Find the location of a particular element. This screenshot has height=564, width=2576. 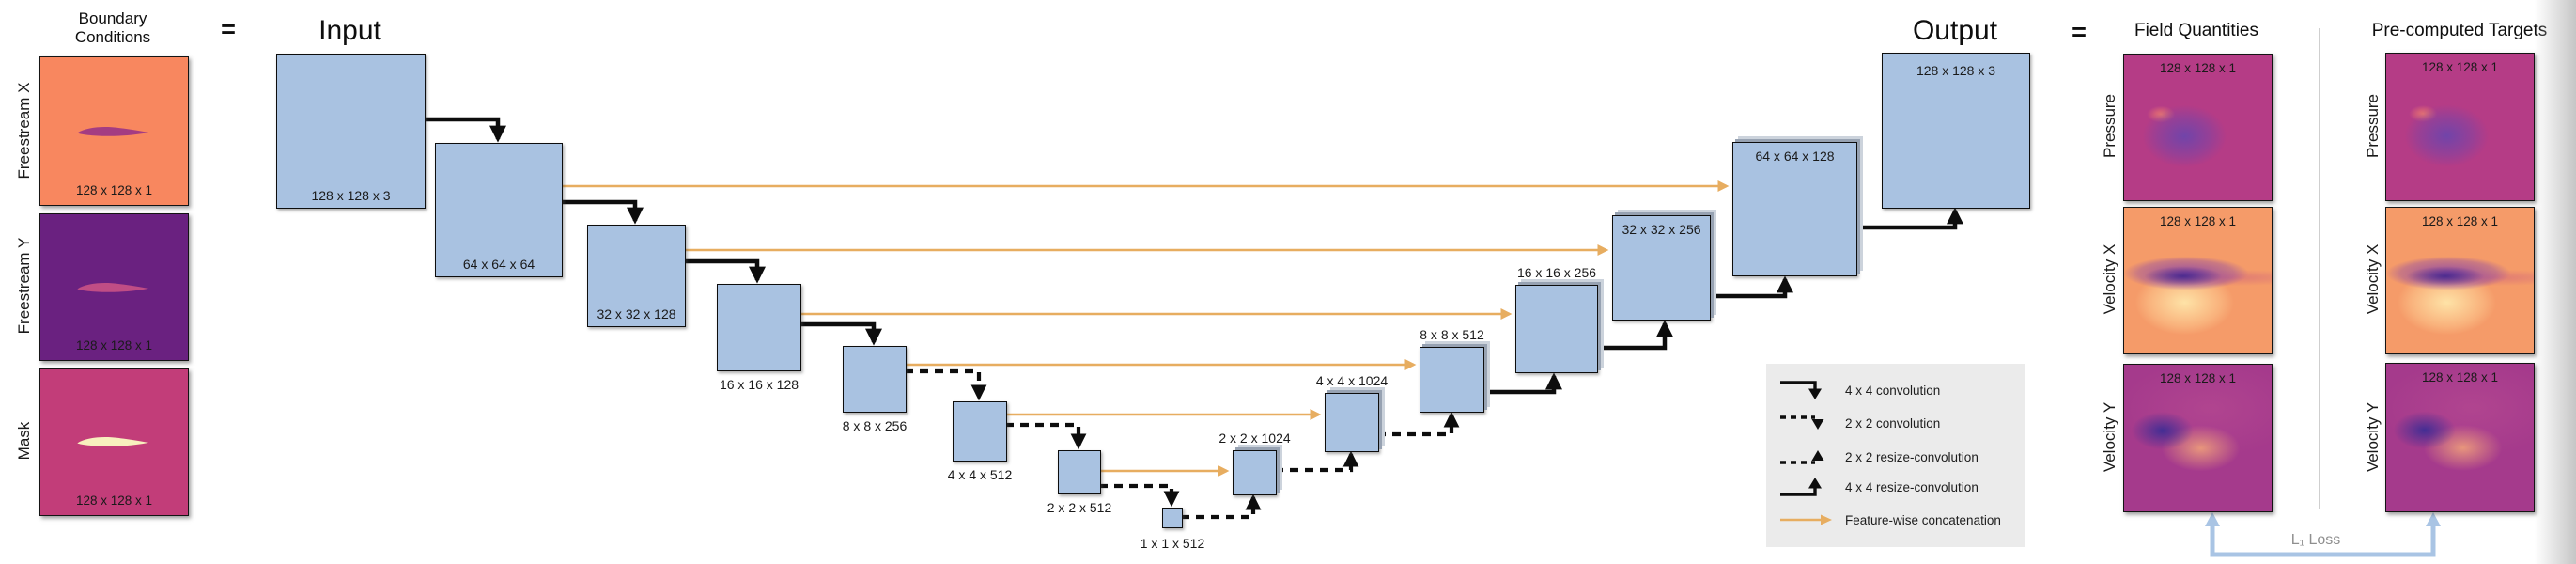

legend-item-concat: Feature-wise concatenation is located at coordinates (1889, 520).